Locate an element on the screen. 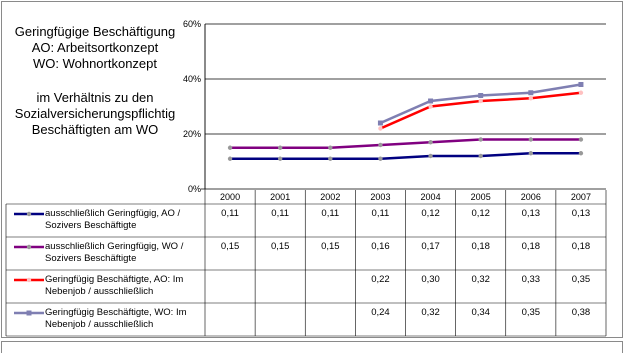  y-tick-label: 0% is located at coordinates (194, 189).